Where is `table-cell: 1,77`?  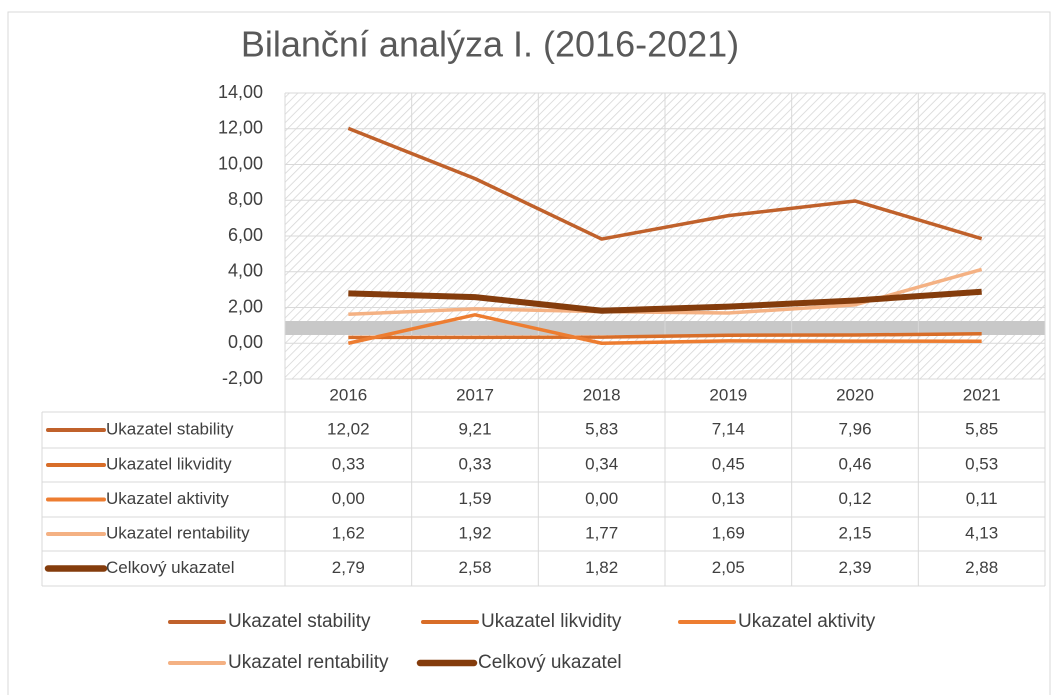 table-cell: 1,77 is located at coordinates (601, 532).